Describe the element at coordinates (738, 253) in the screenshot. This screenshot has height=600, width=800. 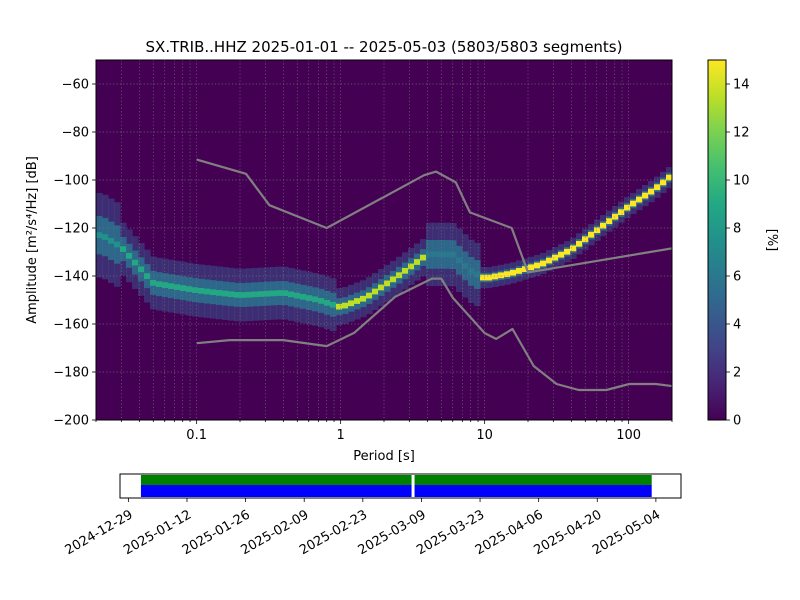
I see `colorbar-ticks: 0 2 4 6 8 10 12 14` at that location.